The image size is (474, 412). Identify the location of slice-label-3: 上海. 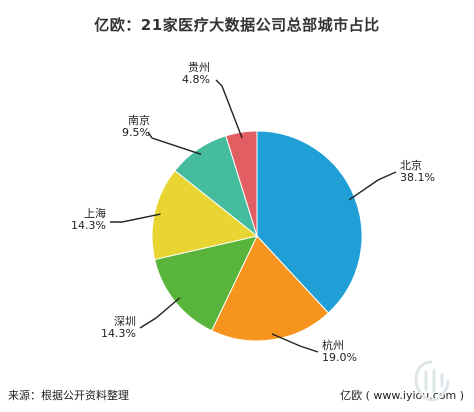
(95, 213).